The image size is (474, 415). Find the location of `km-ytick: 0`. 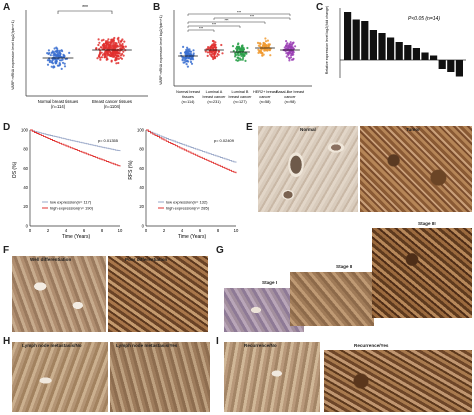

km-ytick: 0 is located at coordinates (27, 225).